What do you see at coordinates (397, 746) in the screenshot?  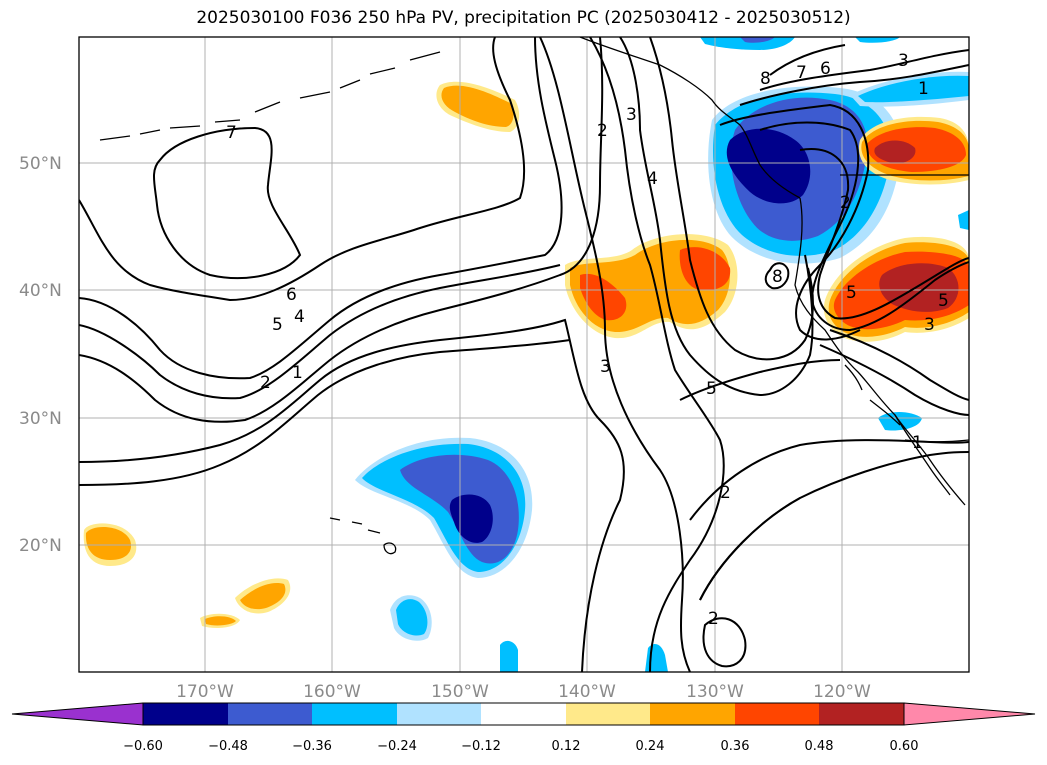 I see `colorbar-tick-label: −0.24` at bounding box center [397, 746].